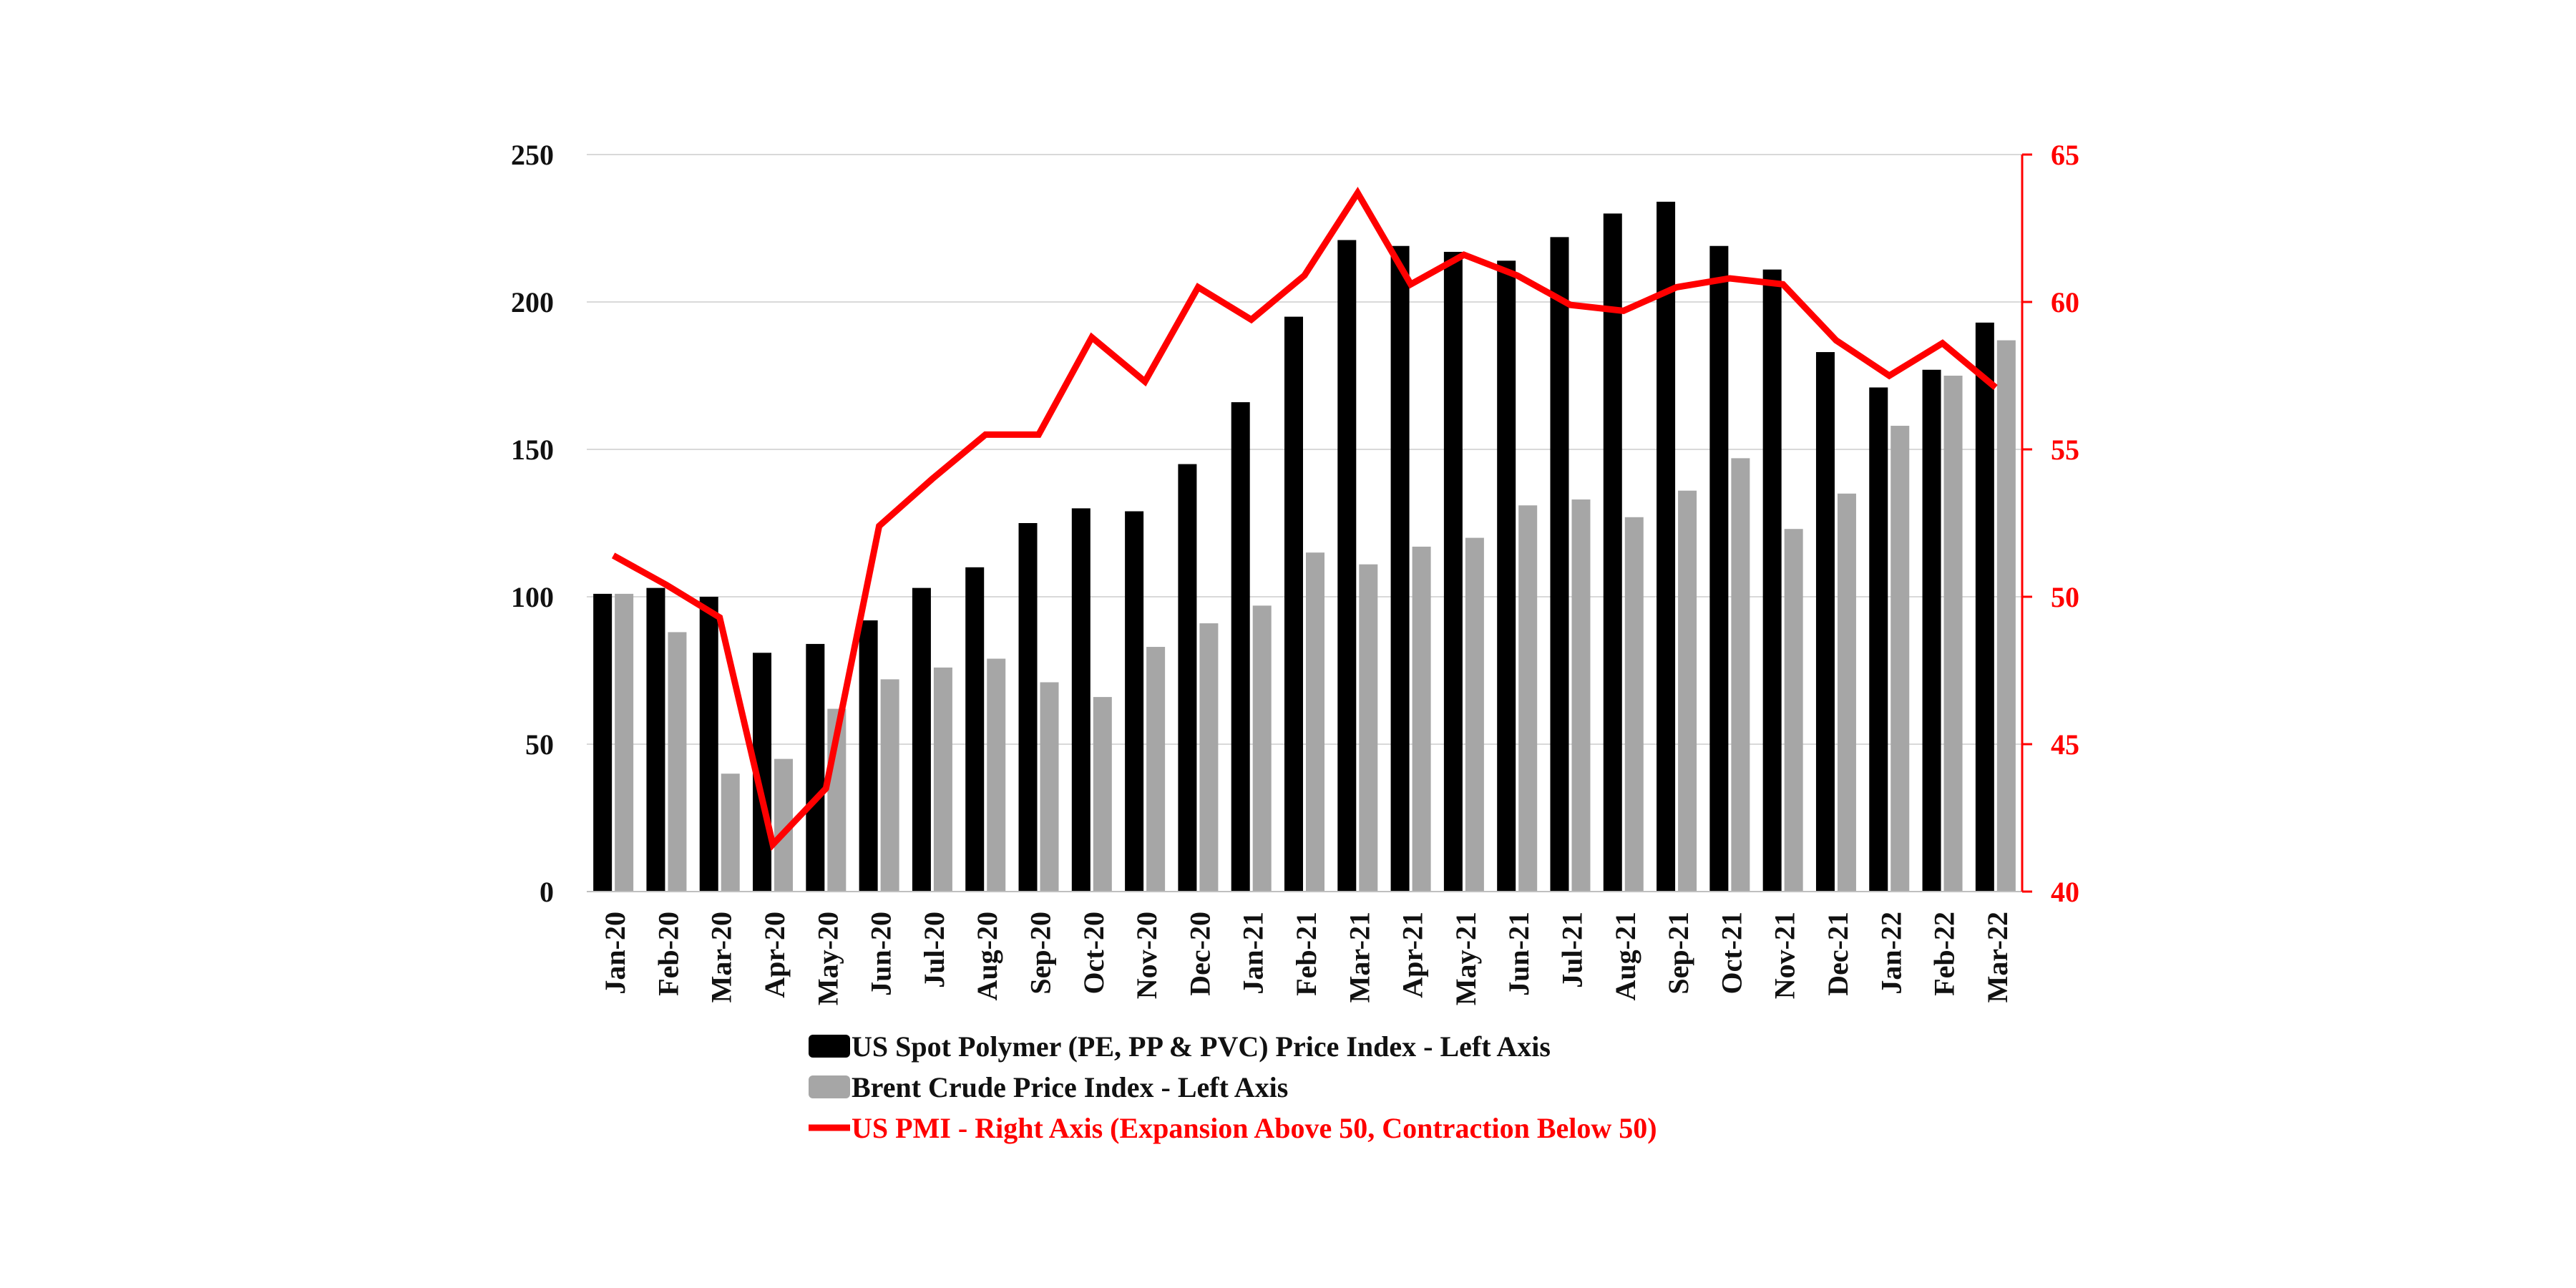  What do you see at coordinates (2065, 892) in the screenshot?
I see `y-right-tick-label: 40` at bounding box center [2065, 892].